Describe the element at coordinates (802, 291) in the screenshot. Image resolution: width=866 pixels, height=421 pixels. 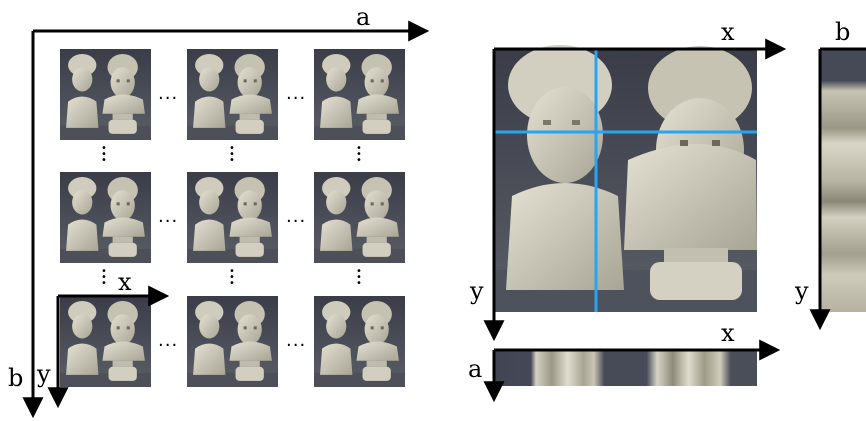
I see `right-axis-y-label: y` at that location.